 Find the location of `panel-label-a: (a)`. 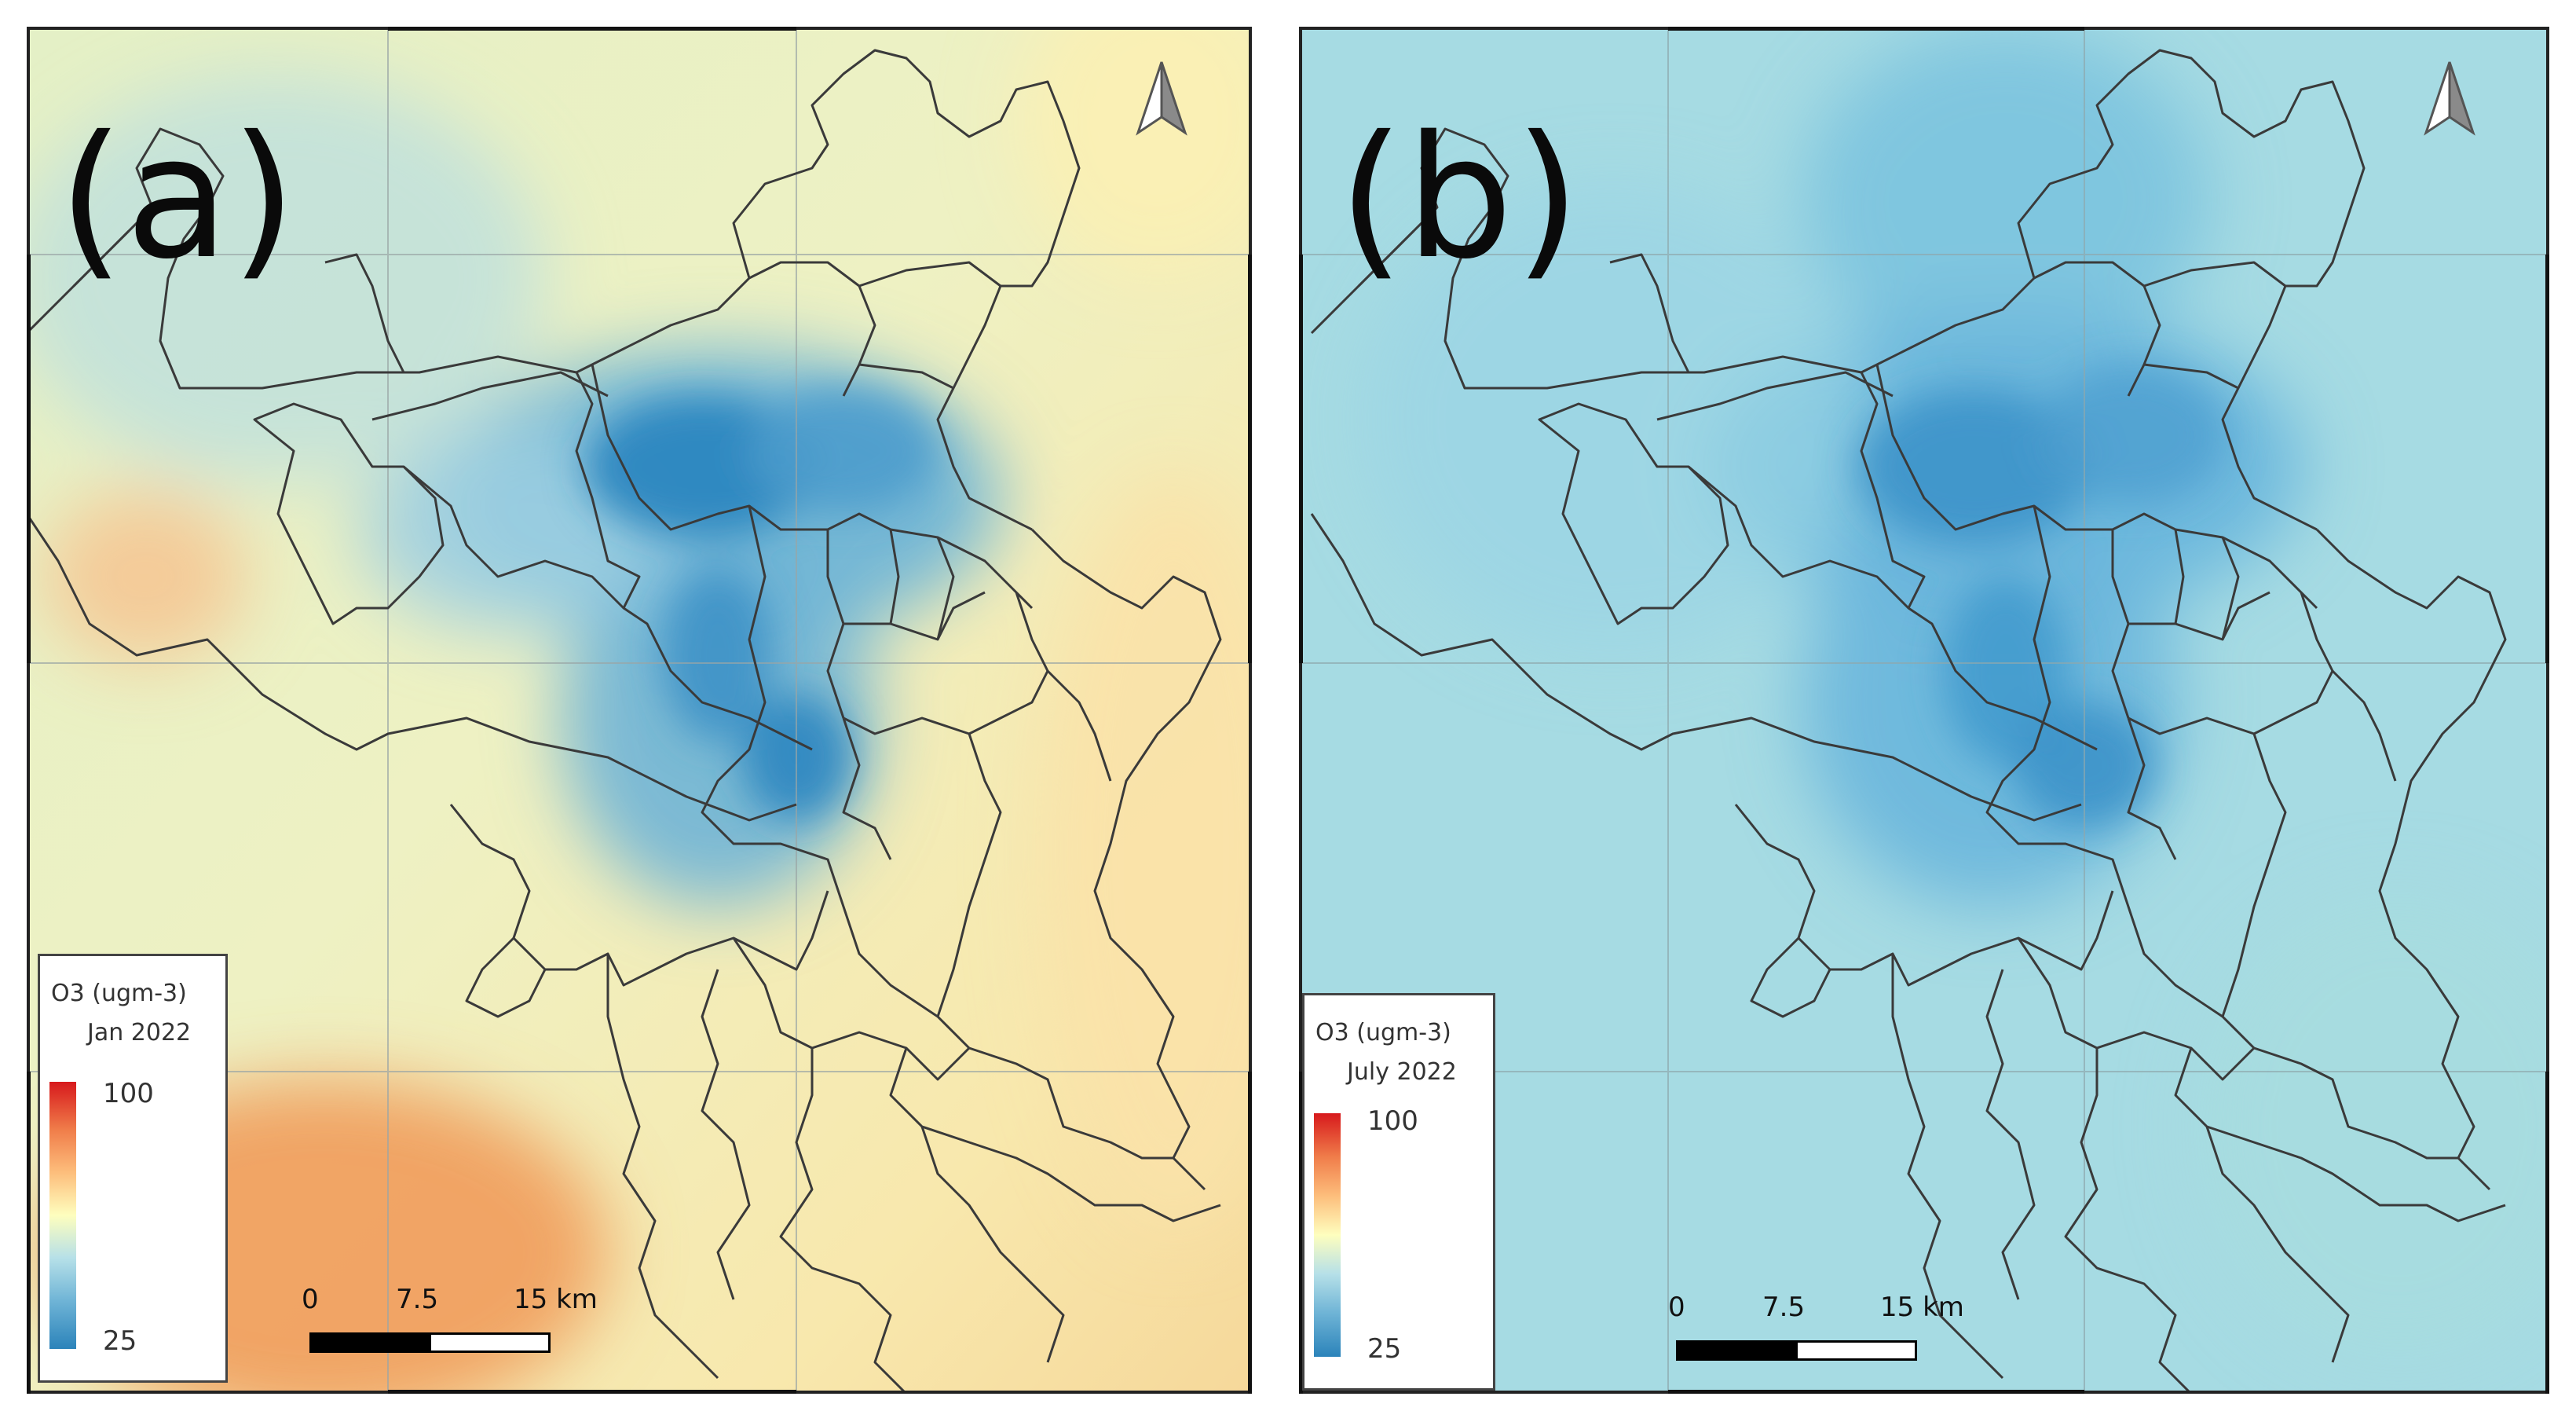

panel-label-a: (a) is located at coordinates (178, 197).